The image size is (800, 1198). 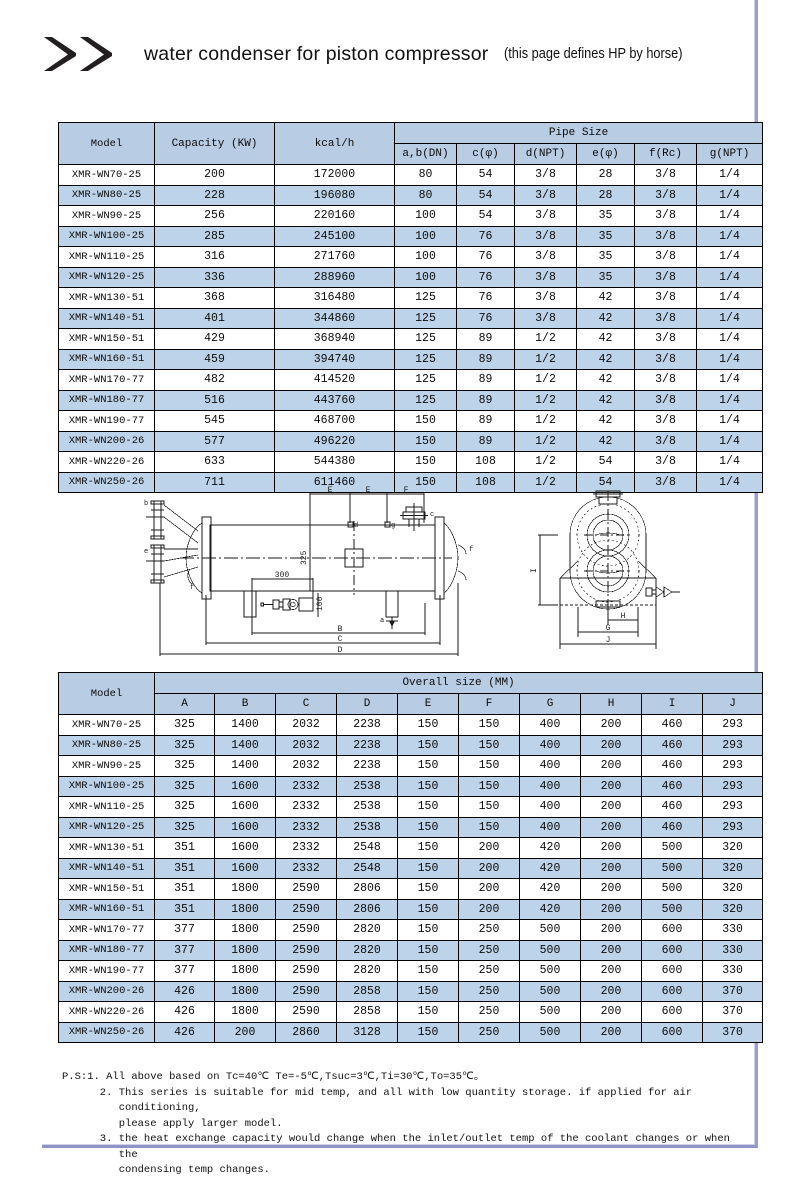 What do you see at coordinates (732, 950) in the screenshot?
I see `table-cell: 330` at bounding box center [732, 950].